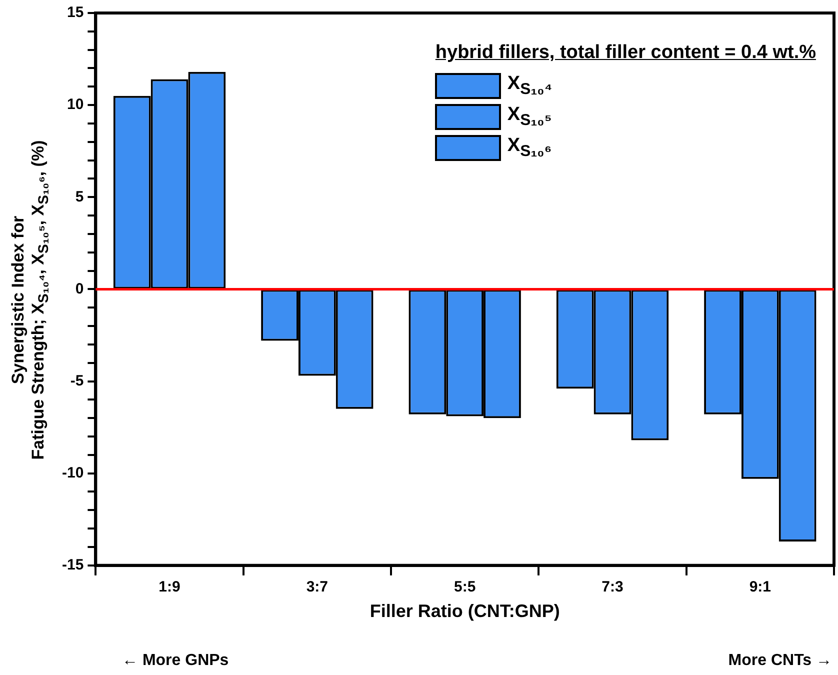 The height and width of the screenshot is (675, 838). I want to click on y-tick-label: 10, so click(75, 105).